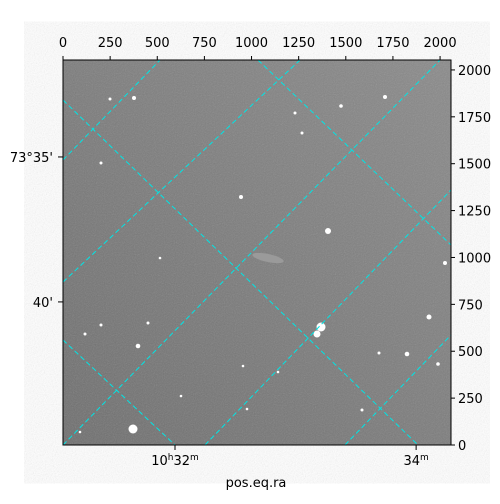 Image resolution: width=500 pixels, height=504 pixels. What do you see at coordinates (474, 165) in the screenshot?
I see `y-tick-label: 1500` at bounding box center [474, 165].